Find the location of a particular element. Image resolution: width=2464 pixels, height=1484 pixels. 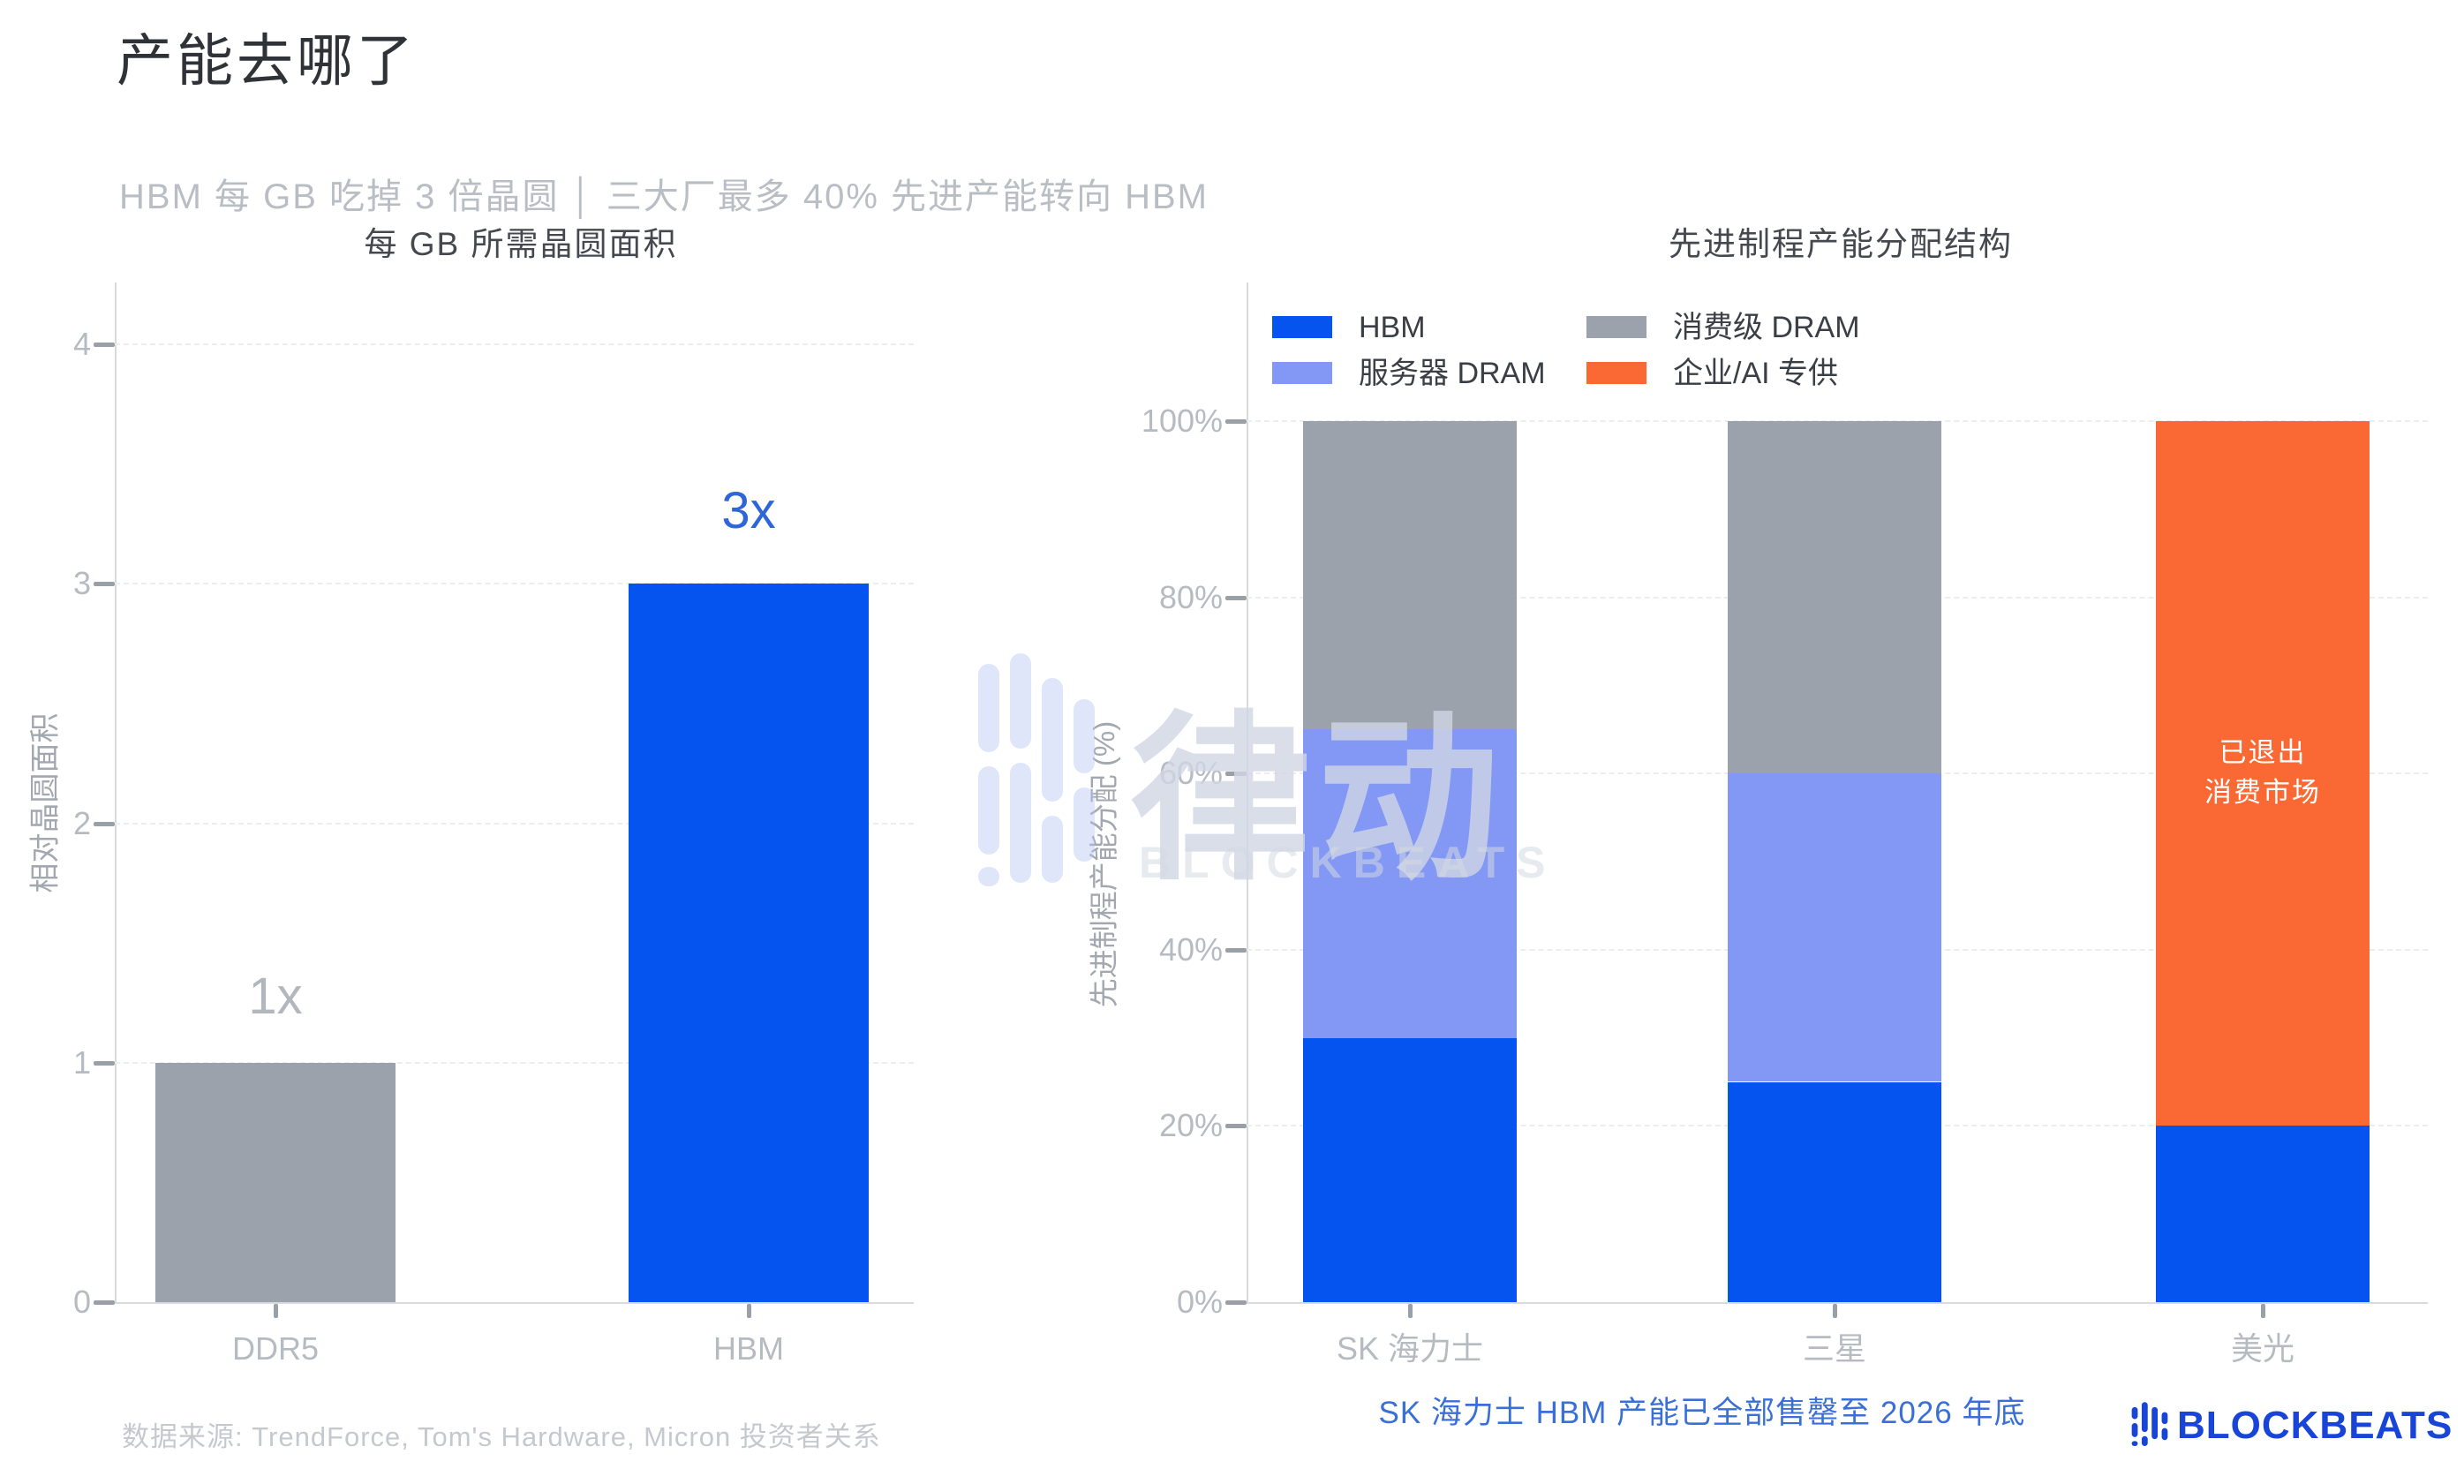

legend-swatch-server-dram is located at coordinates (1302, 373).